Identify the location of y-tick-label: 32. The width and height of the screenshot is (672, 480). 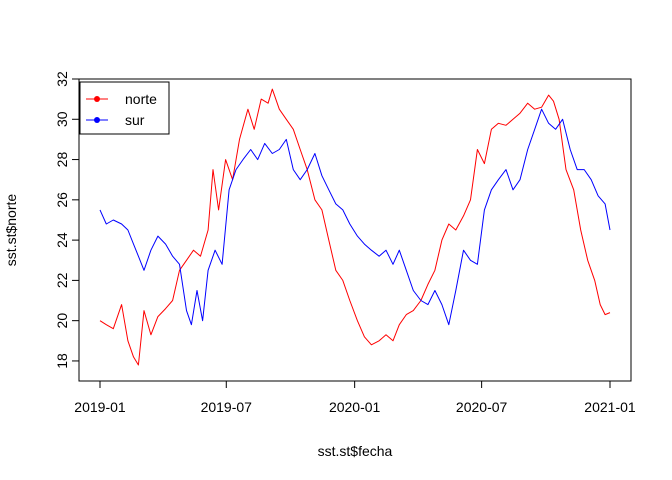
(62, 79).